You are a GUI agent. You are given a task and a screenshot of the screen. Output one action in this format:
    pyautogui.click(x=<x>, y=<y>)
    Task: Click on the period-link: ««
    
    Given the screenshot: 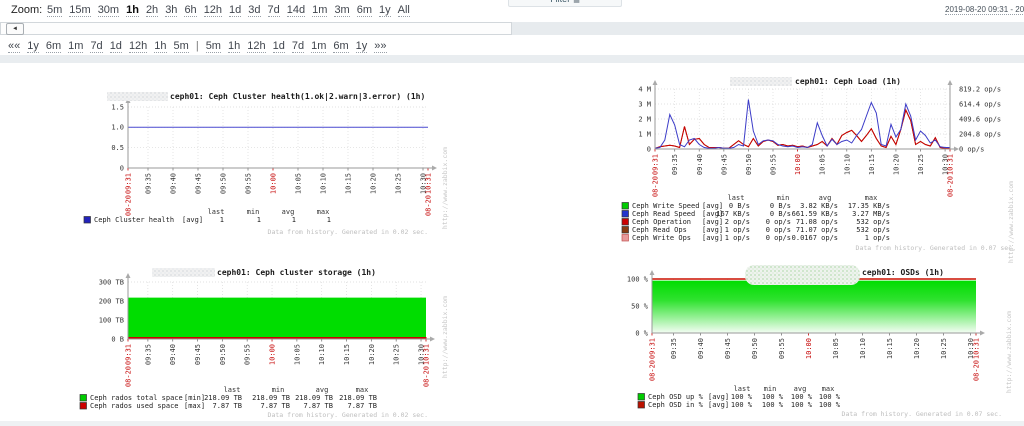 What is the action you would take?
    pyautogui.click(x=14, y=46)
    